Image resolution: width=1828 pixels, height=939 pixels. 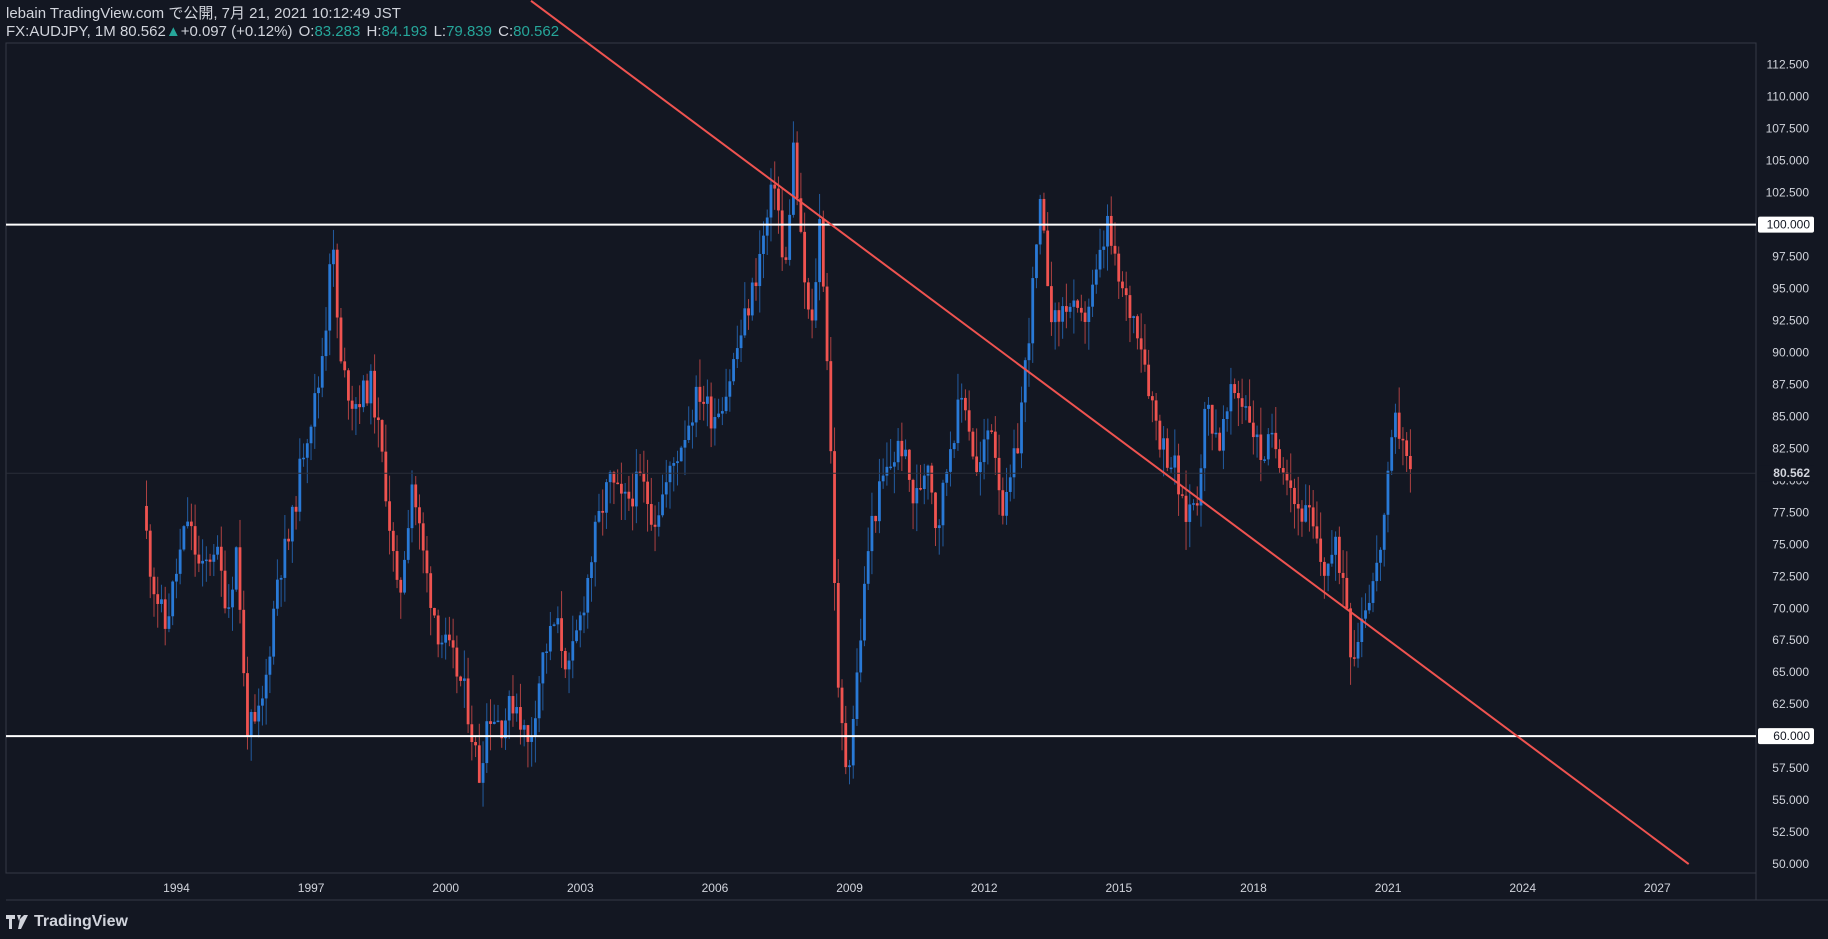 I want to click on price-tick-label: 52.500, so click(x=1790, y=832).